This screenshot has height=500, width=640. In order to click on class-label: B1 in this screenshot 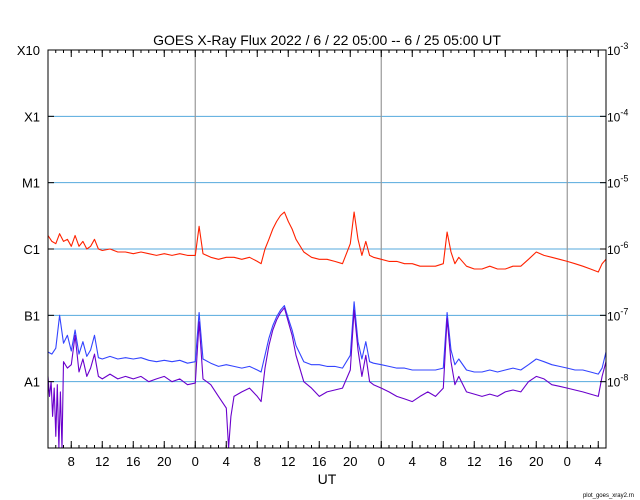, I will do `click(32, 315)`.